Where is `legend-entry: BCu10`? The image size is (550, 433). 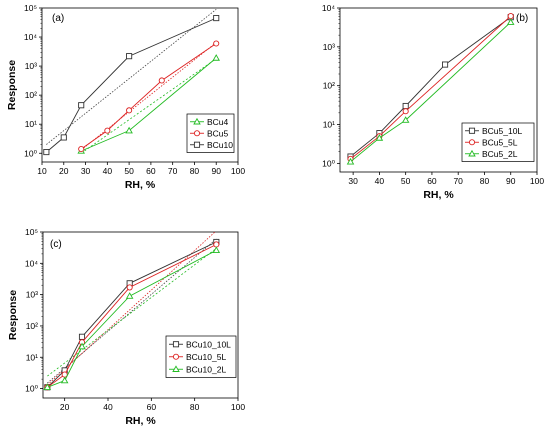
legend-entry: BCu10 is located at coordinates (220, 145).